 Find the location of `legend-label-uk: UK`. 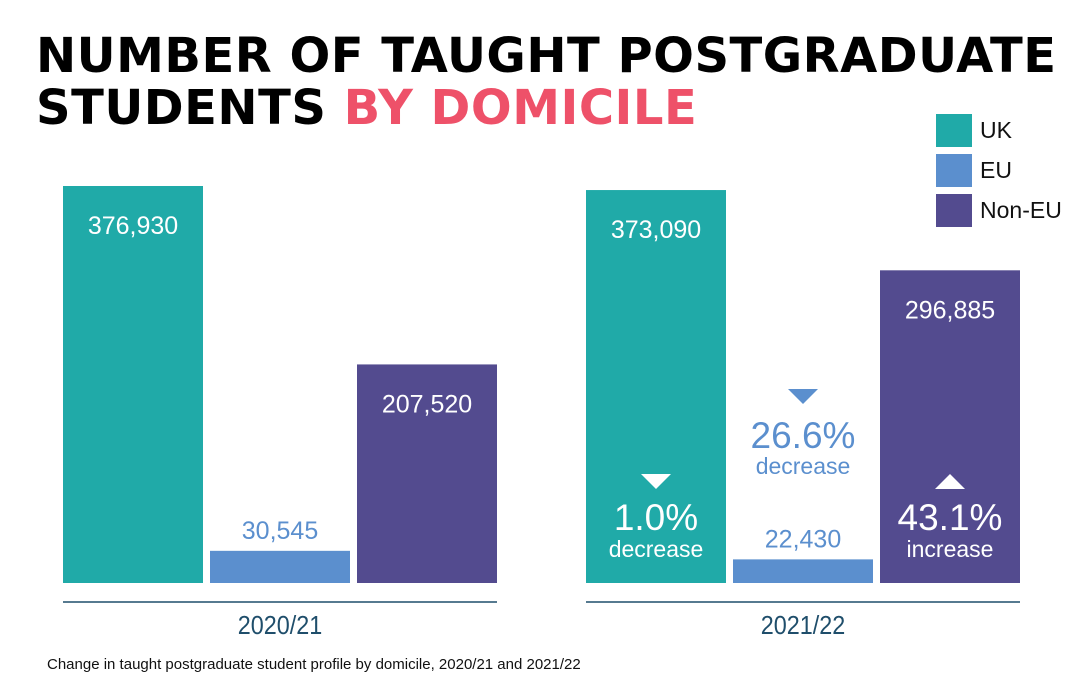

legend-label-uk: UK is located at coordinates (996, 129).